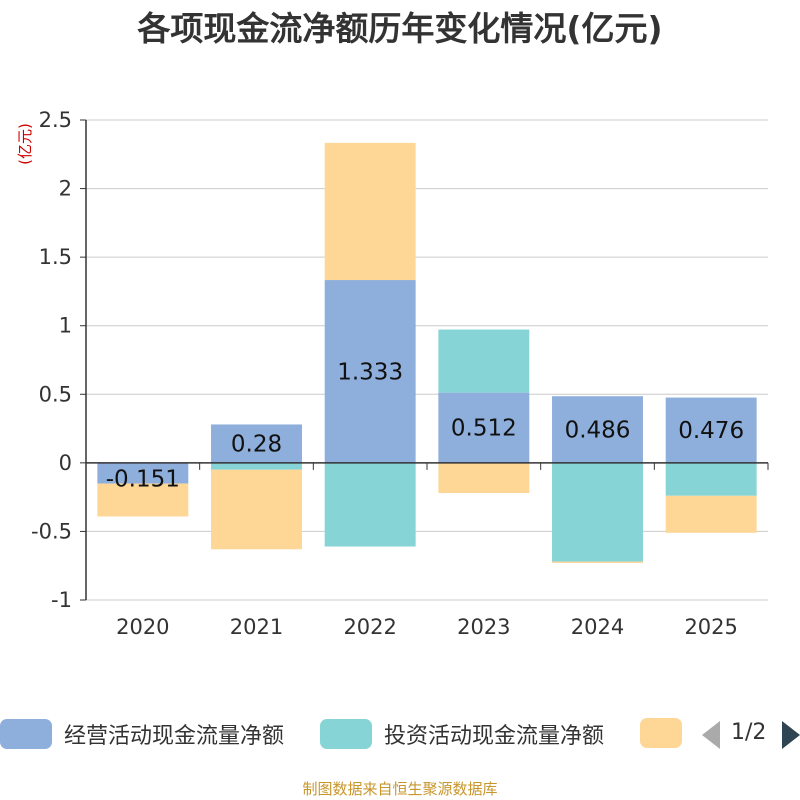  What do you see at coordinates (65, 463) in the screenshot?
I see `y-tick-label: 0` at bounding box center [65, 463].